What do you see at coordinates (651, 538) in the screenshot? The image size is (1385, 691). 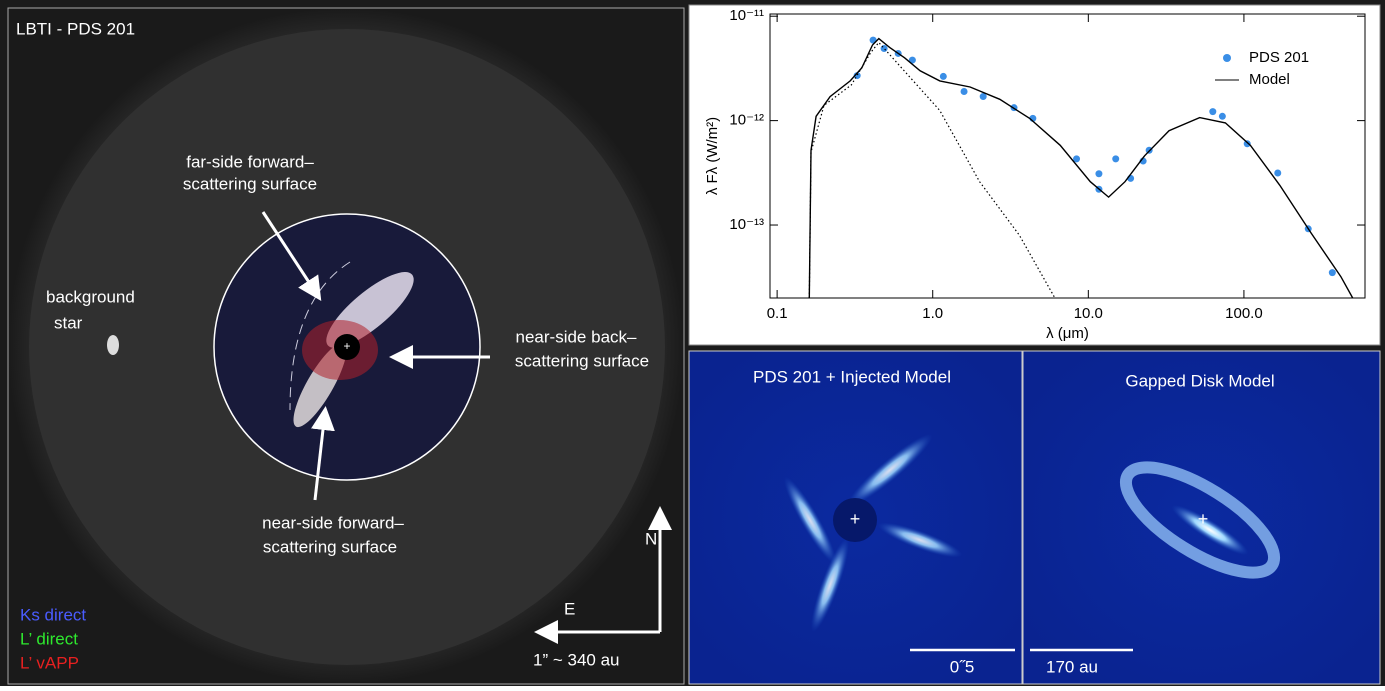 I see `compass-label: N` at bounding box center [651, 538].